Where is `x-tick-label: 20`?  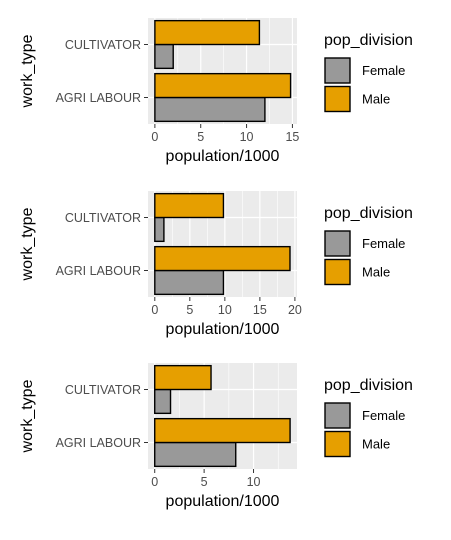 x-tick-label: 20 is located at coordinates (295, 310).